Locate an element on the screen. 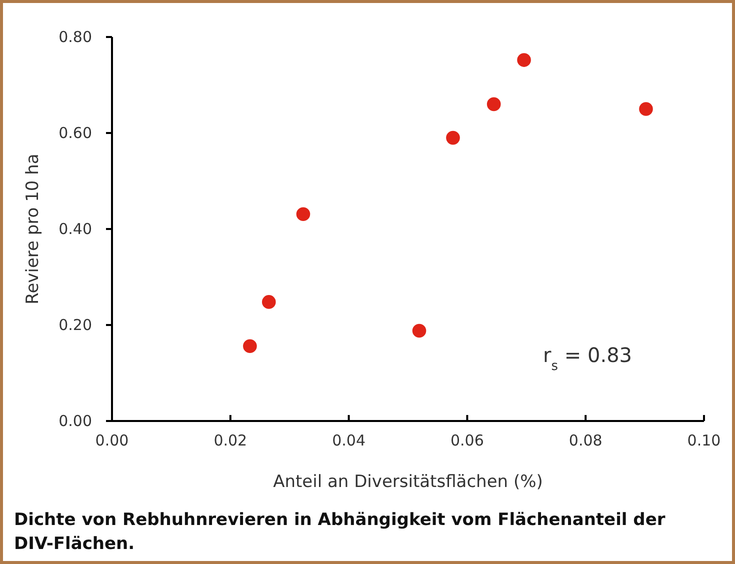  y-tick-label: 0.80 is located at coordinates (75, 37).